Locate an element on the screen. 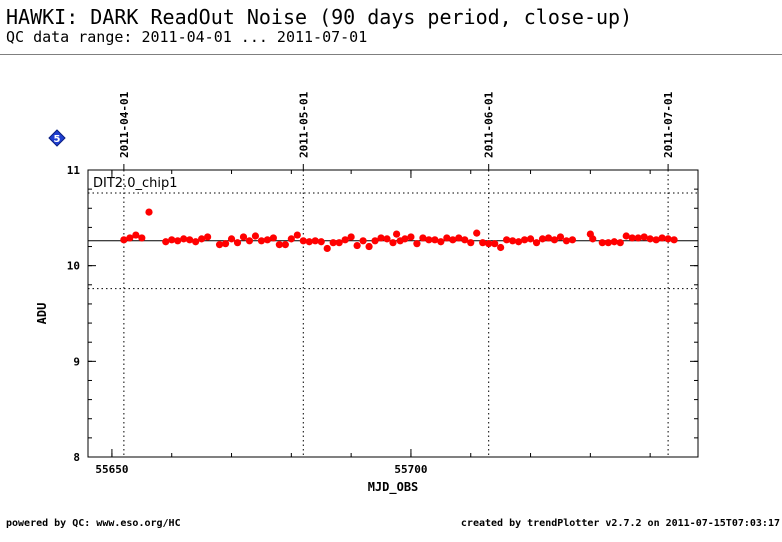  y-tick-label: 8 is located at coordinates (76, 457).